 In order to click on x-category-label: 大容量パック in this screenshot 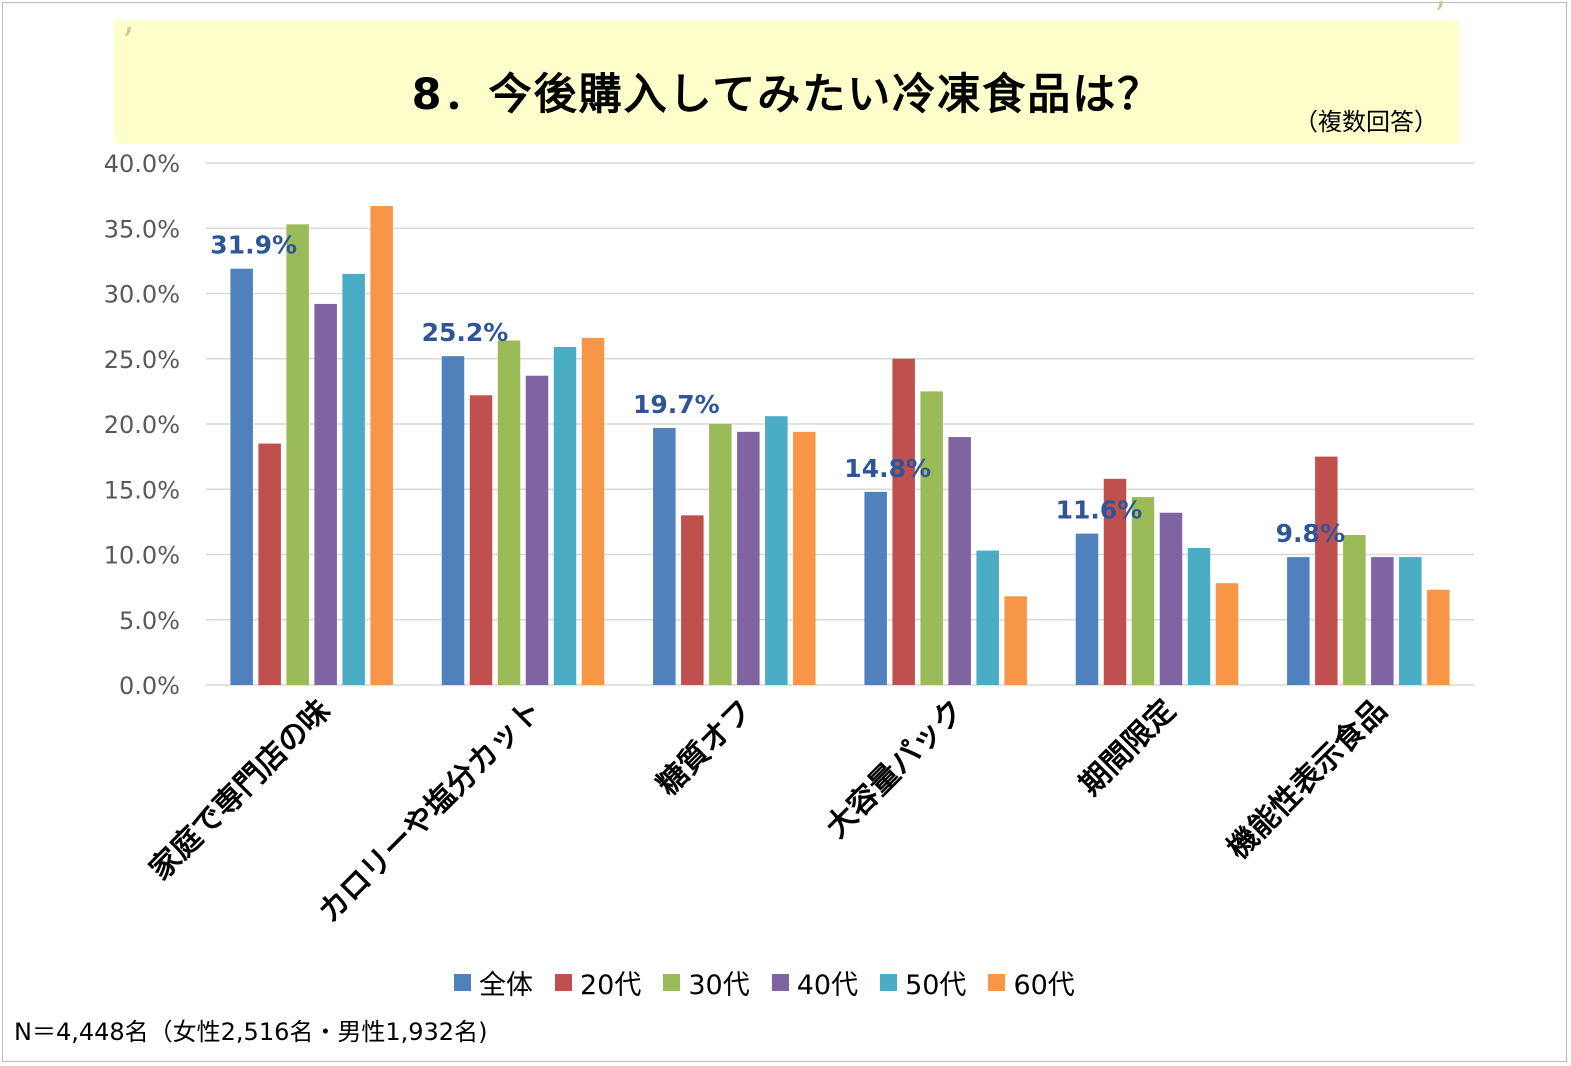, I will do `click(895, 769)`.